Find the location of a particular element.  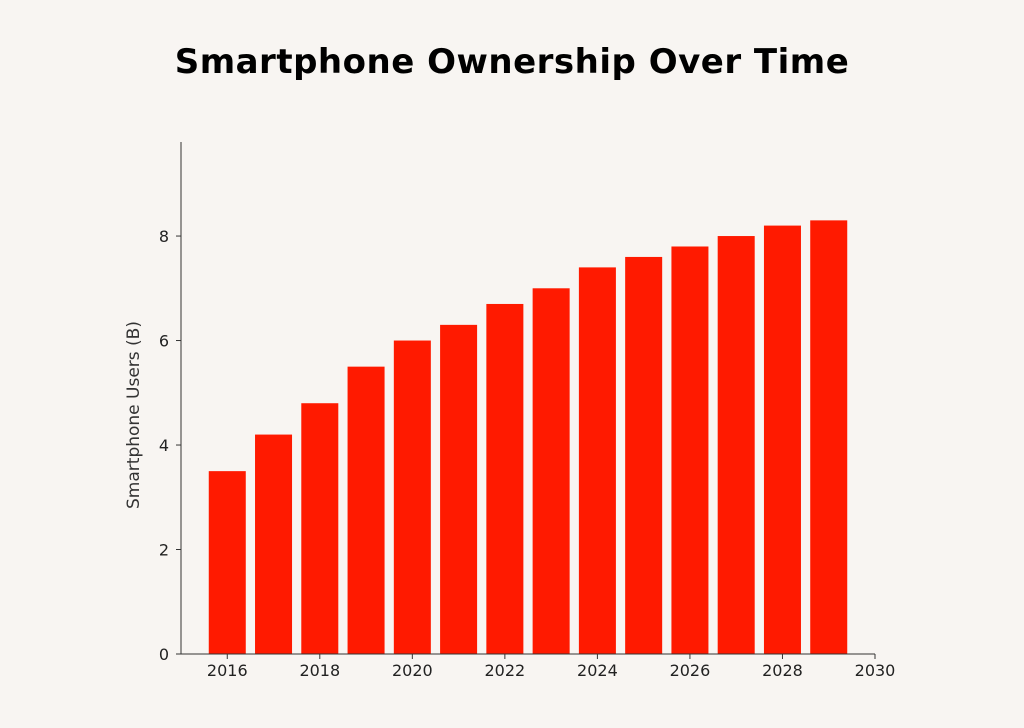

x-axis-ticks: 2016 2018 2020 2022 2024 2026 2028 2030 is located at coordinates (551, 667).